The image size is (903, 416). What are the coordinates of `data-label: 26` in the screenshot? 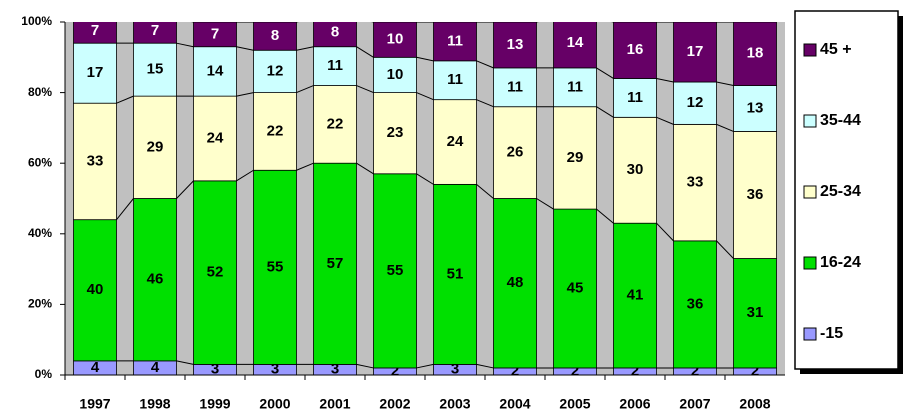 It's located at (515, 152).